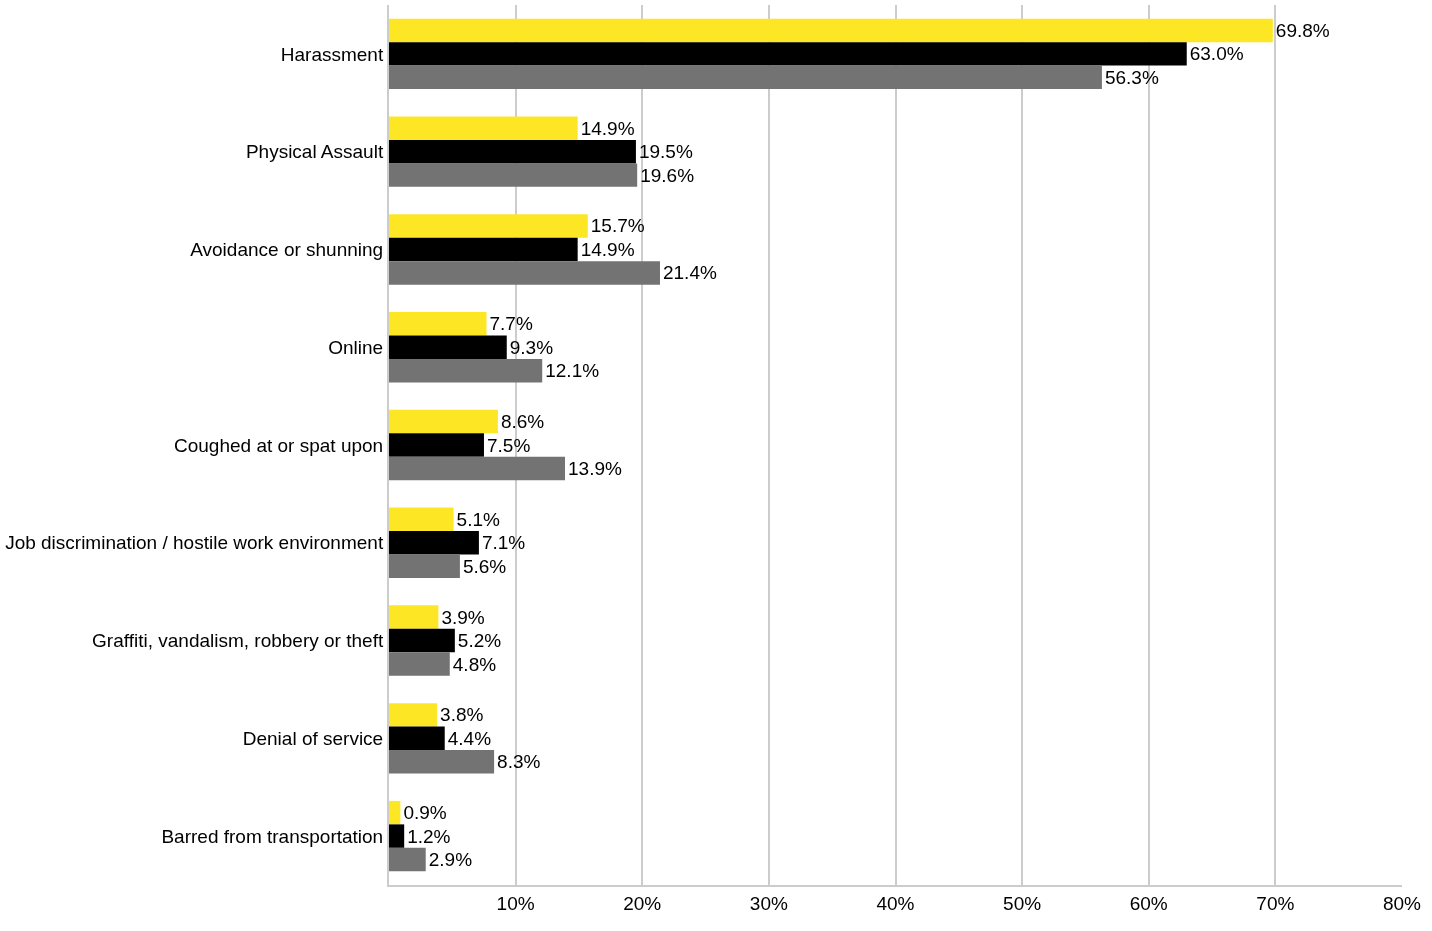 Image resolution: width=1432 pixels, height=931 pixels. What do you see at coordinates (478, 519) in the screenshot?
I see `data-label: 5.1%` at bounding box center [478, 519].